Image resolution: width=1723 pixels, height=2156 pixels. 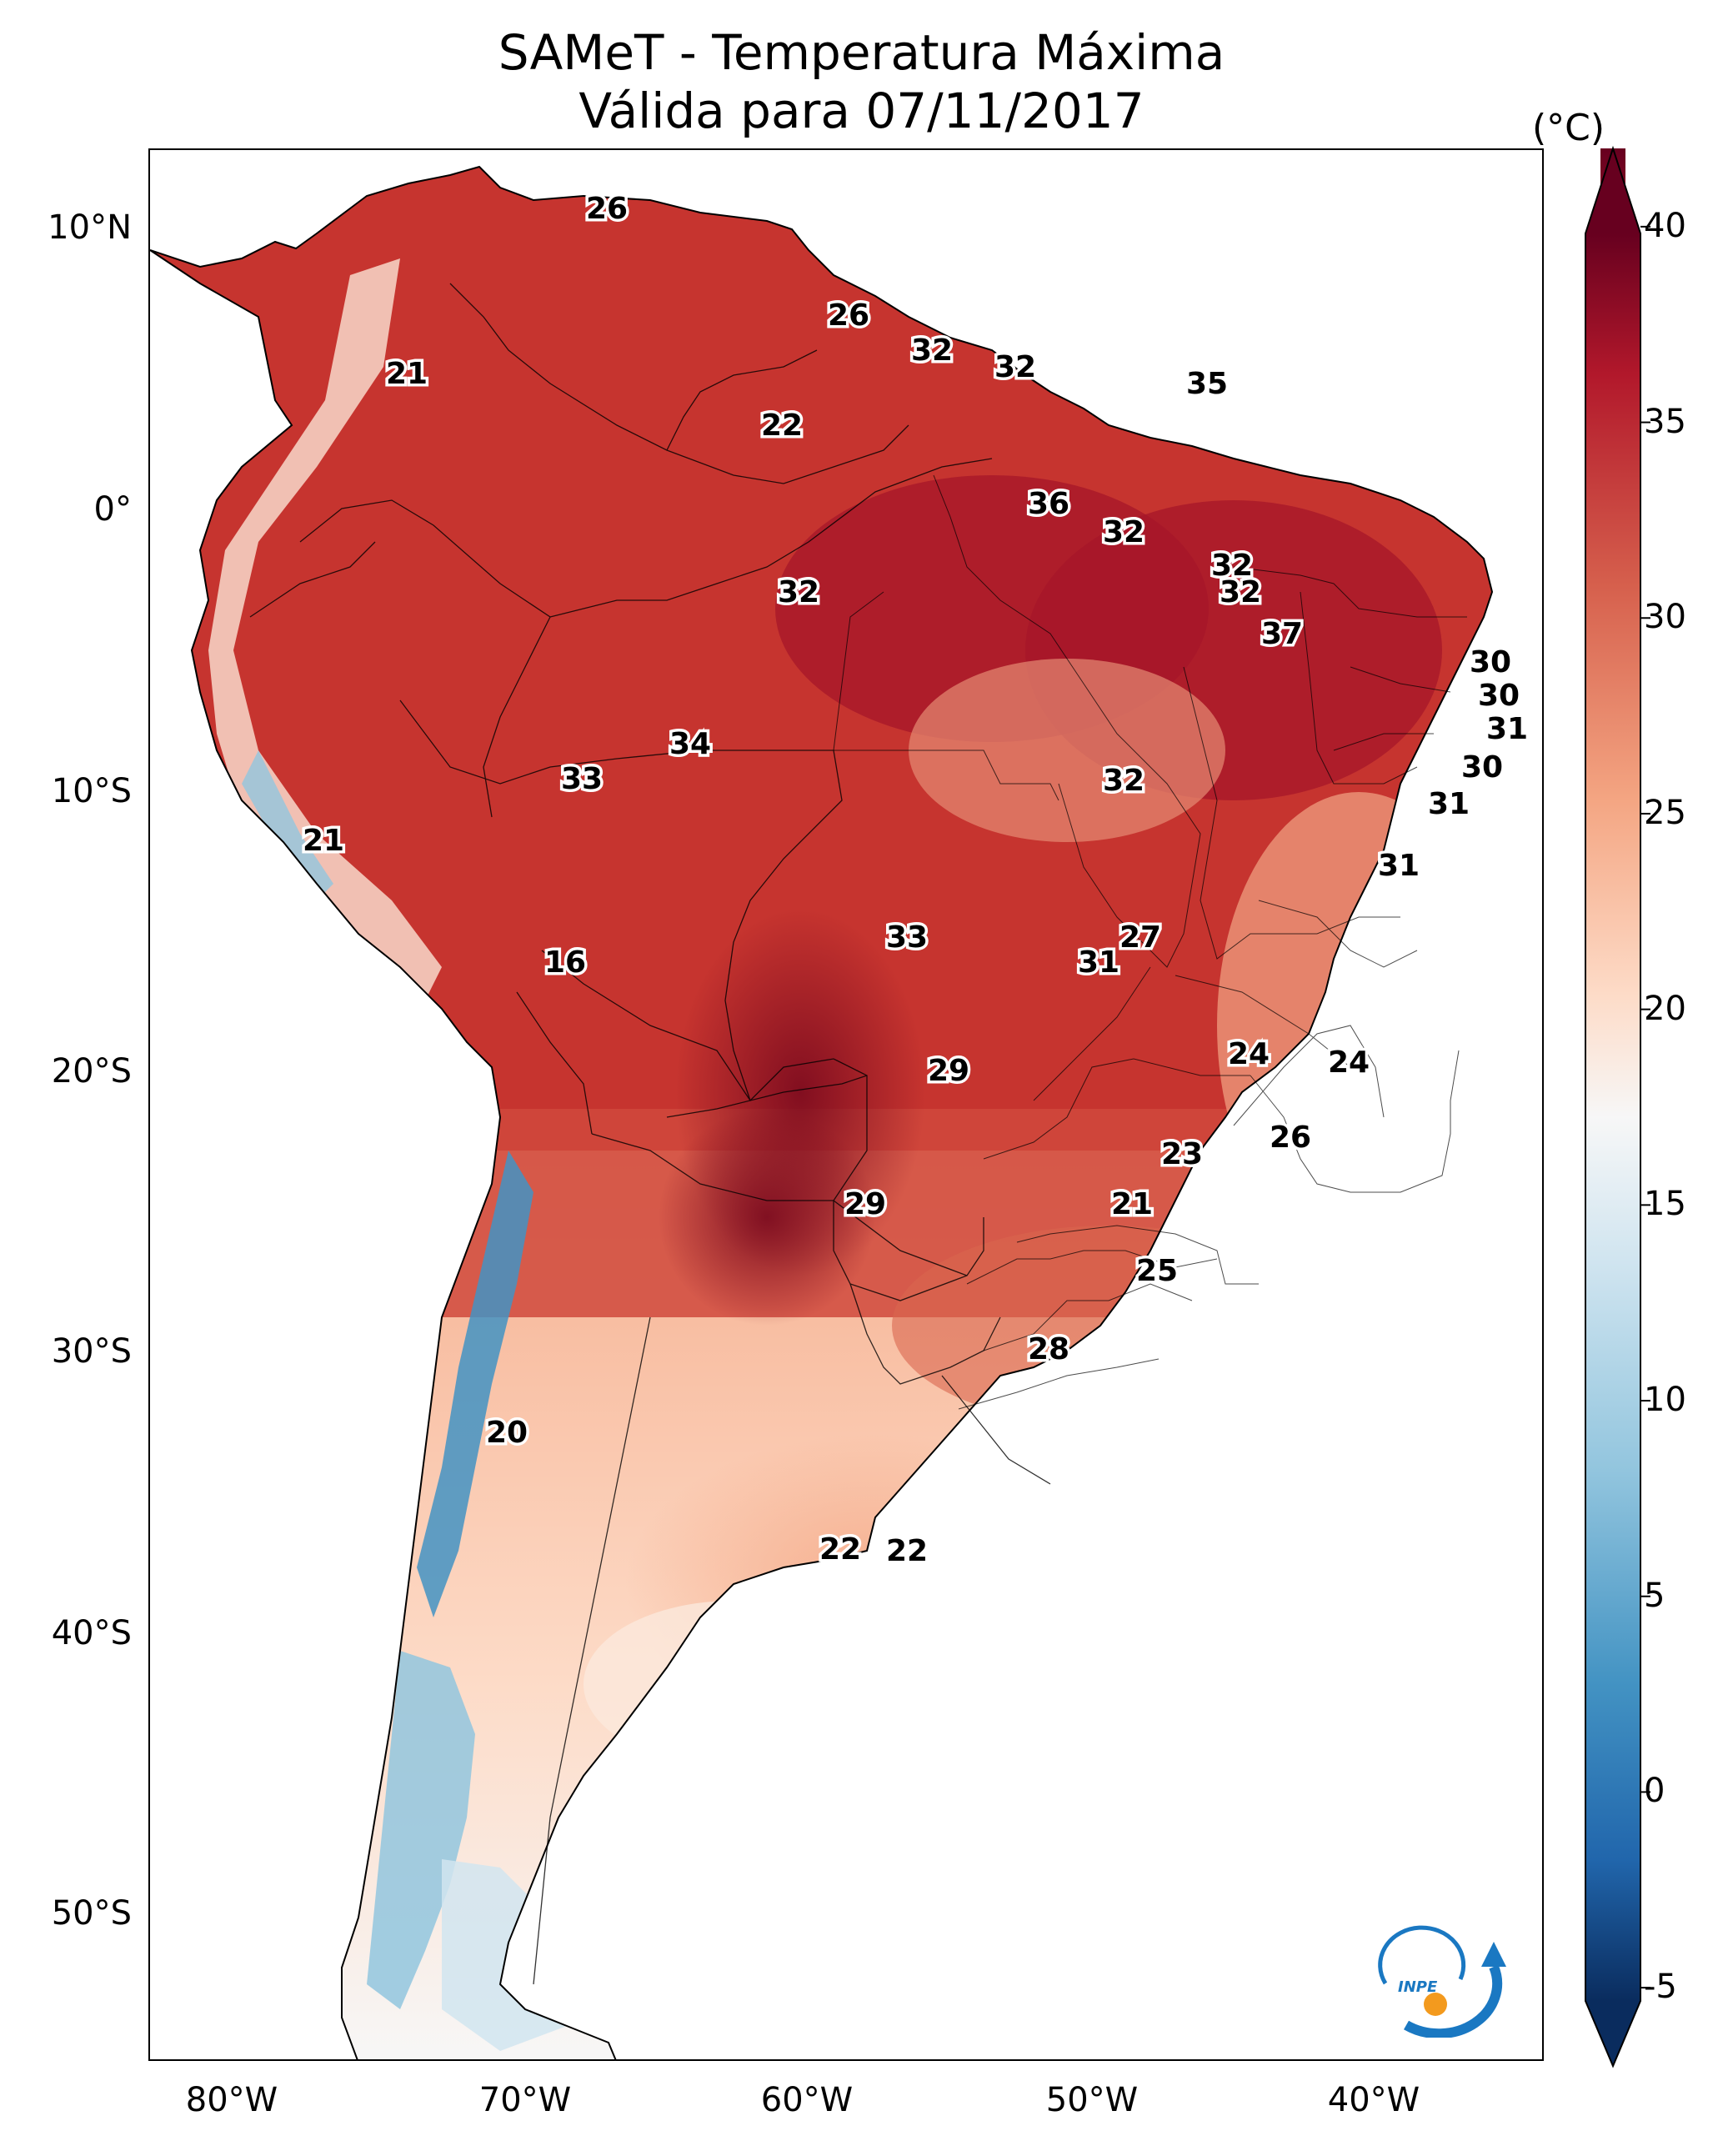 What do you see at coordinates (1613, 2033) in the screenshot?
I see `colorbar-min-extend` at bounding box center [1613, 2033].